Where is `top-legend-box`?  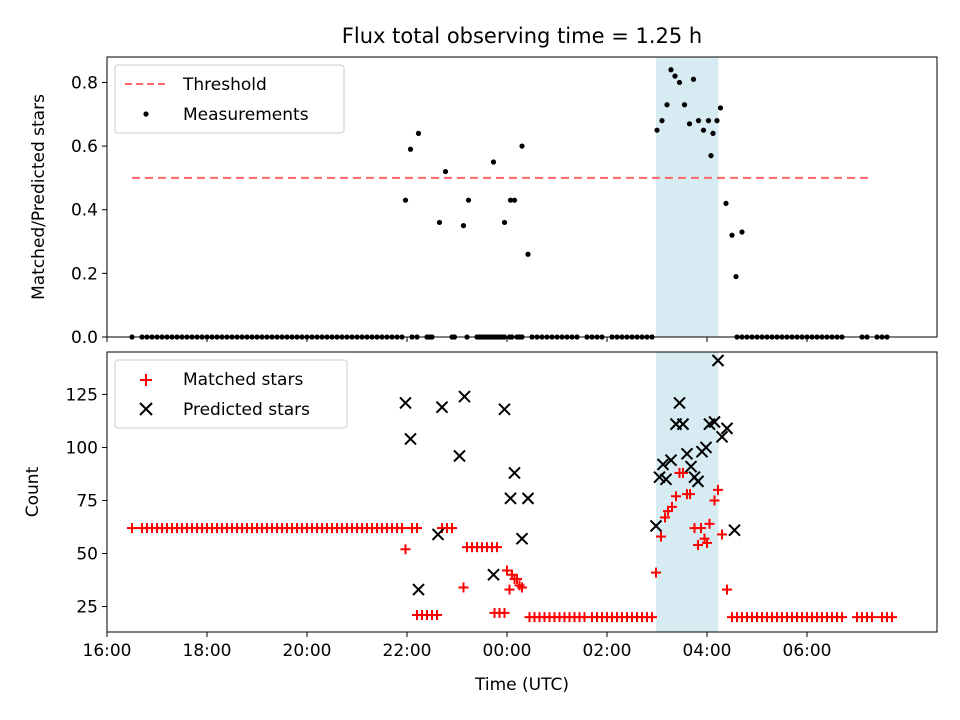
top-legend-box is located at coordinates (229, 99).